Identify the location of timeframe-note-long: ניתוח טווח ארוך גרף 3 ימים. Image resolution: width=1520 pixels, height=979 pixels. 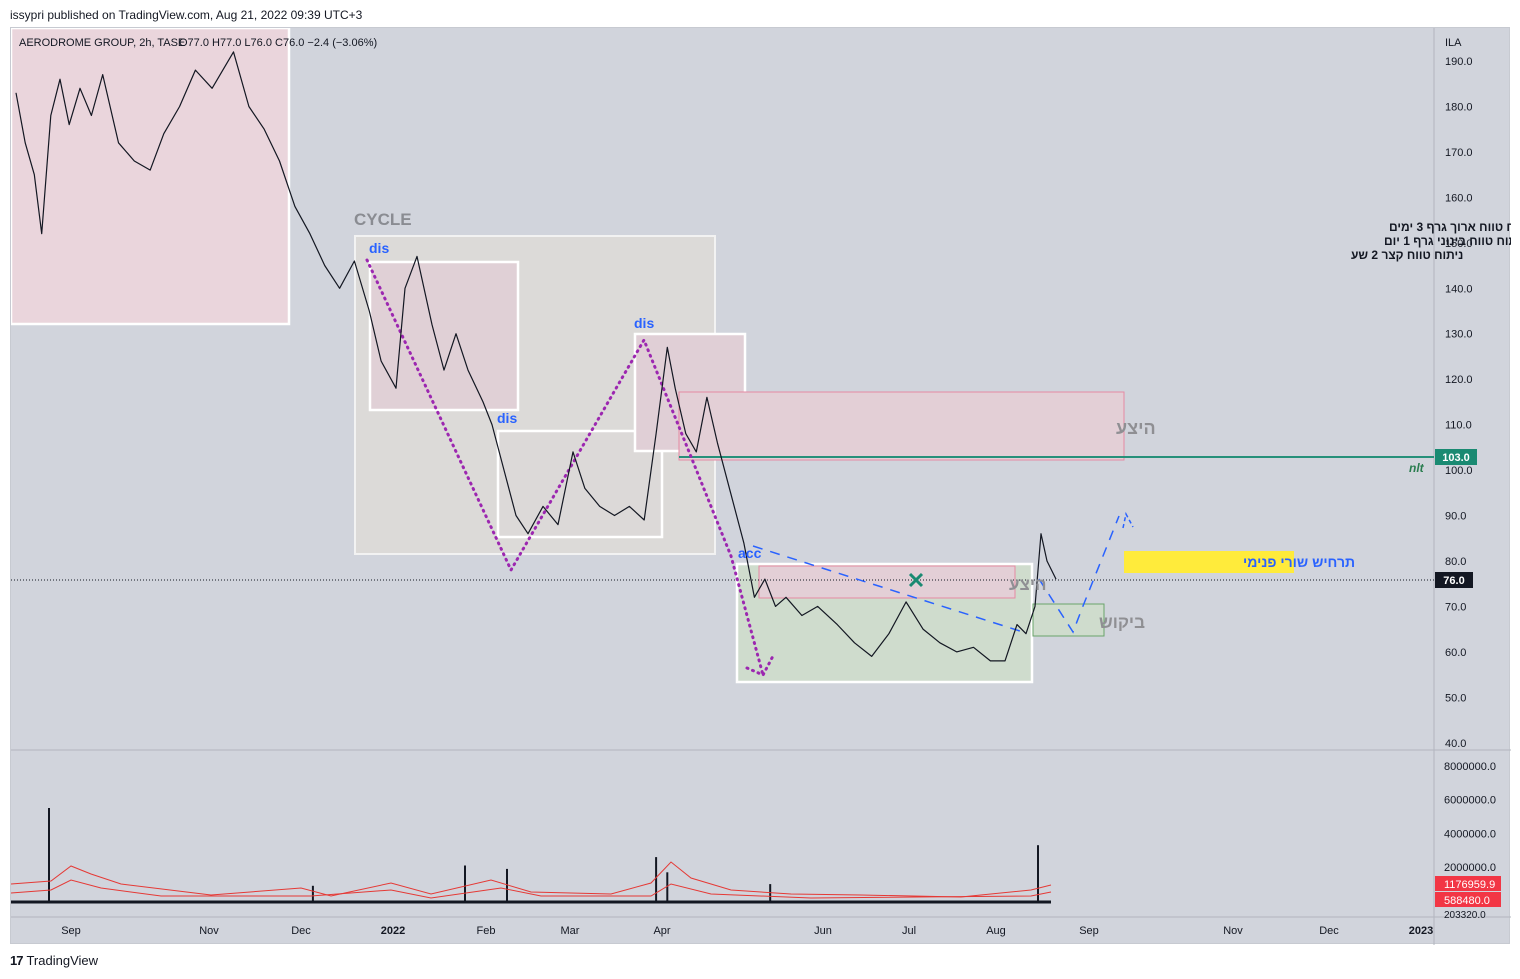
(1450, 227).